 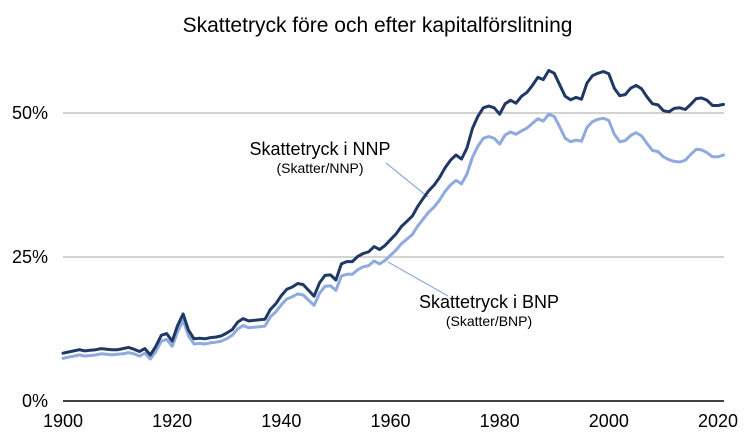 I want to click on x-tick-label-1960: 1960, so click(x=390, y=421).